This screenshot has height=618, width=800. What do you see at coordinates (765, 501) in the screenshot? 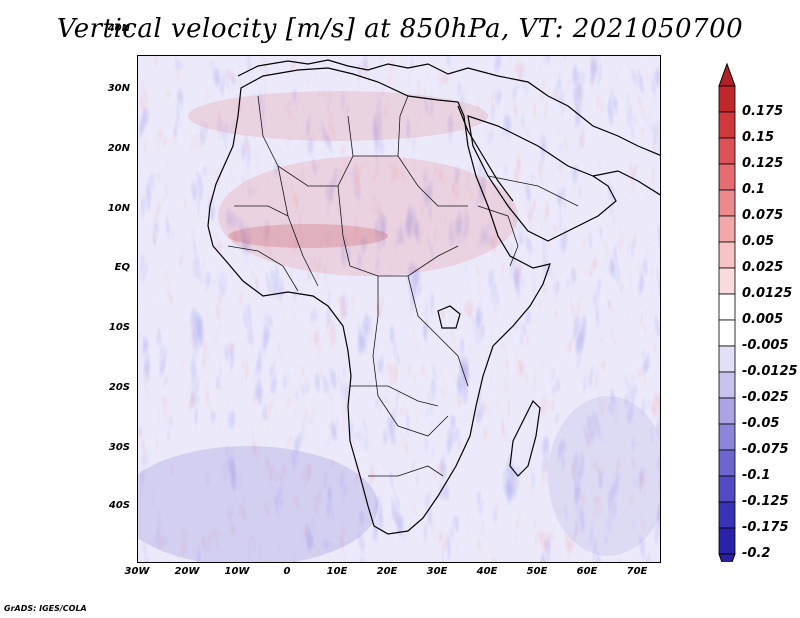
I see `colorbar-label: -0.125` at bounding box center [765, 501].